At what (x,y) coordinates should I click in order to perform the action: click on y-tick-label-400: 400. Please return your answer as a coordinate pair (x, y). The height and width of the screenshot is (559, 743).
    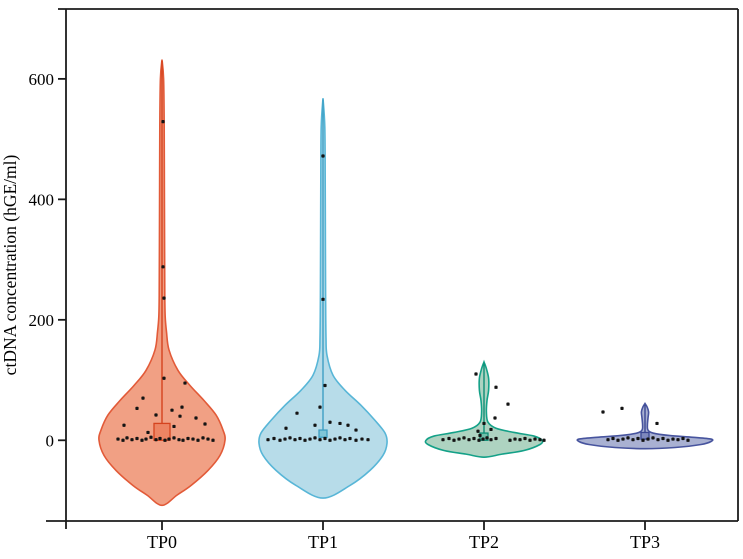
    Looking at the image, I should click on (42, 199).